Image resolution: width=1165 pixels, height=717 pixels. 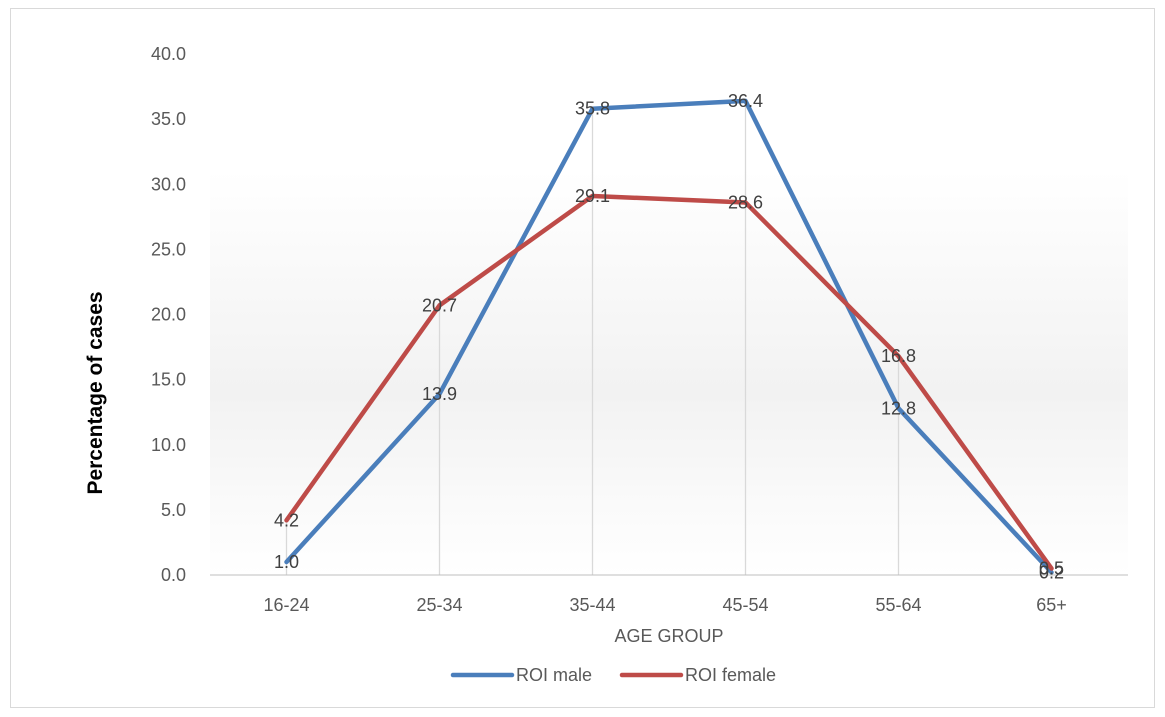 I want to click on data-label: 28.6, so click(x=745, y=202).